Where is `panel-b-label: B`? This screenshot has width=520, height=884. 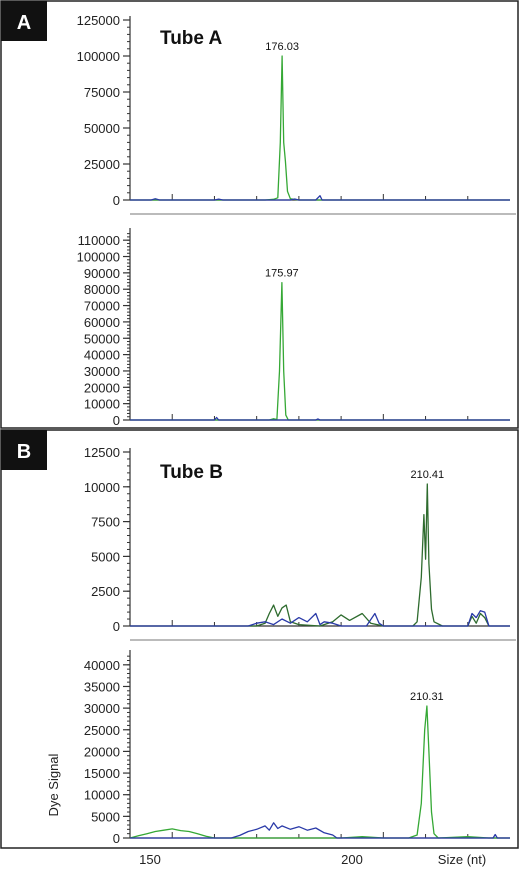
panel-b-label: B is located at coordinates (24, 452).